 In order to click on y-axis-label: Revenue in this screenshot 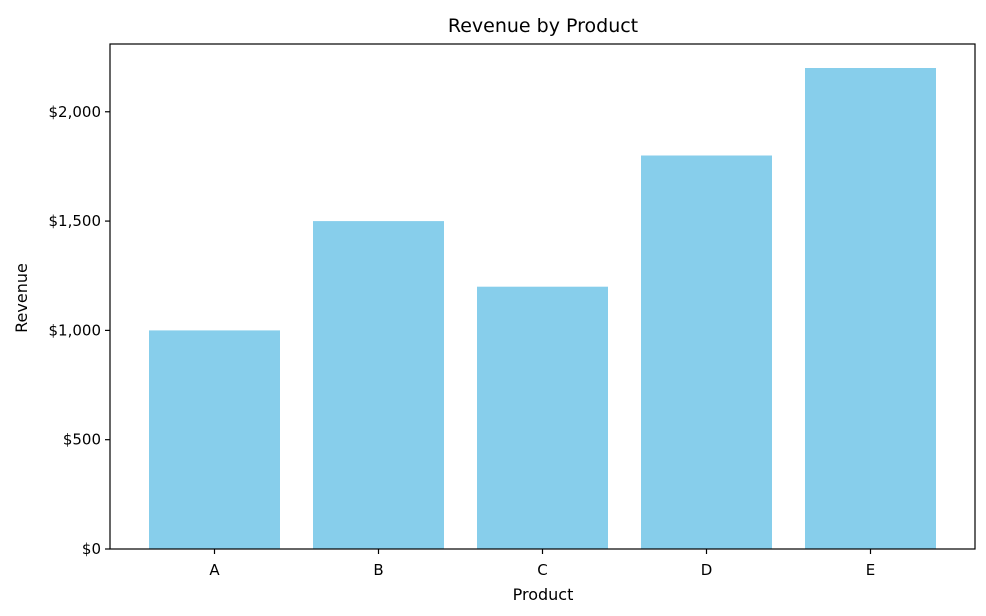, I will do `click(21, 298)`.